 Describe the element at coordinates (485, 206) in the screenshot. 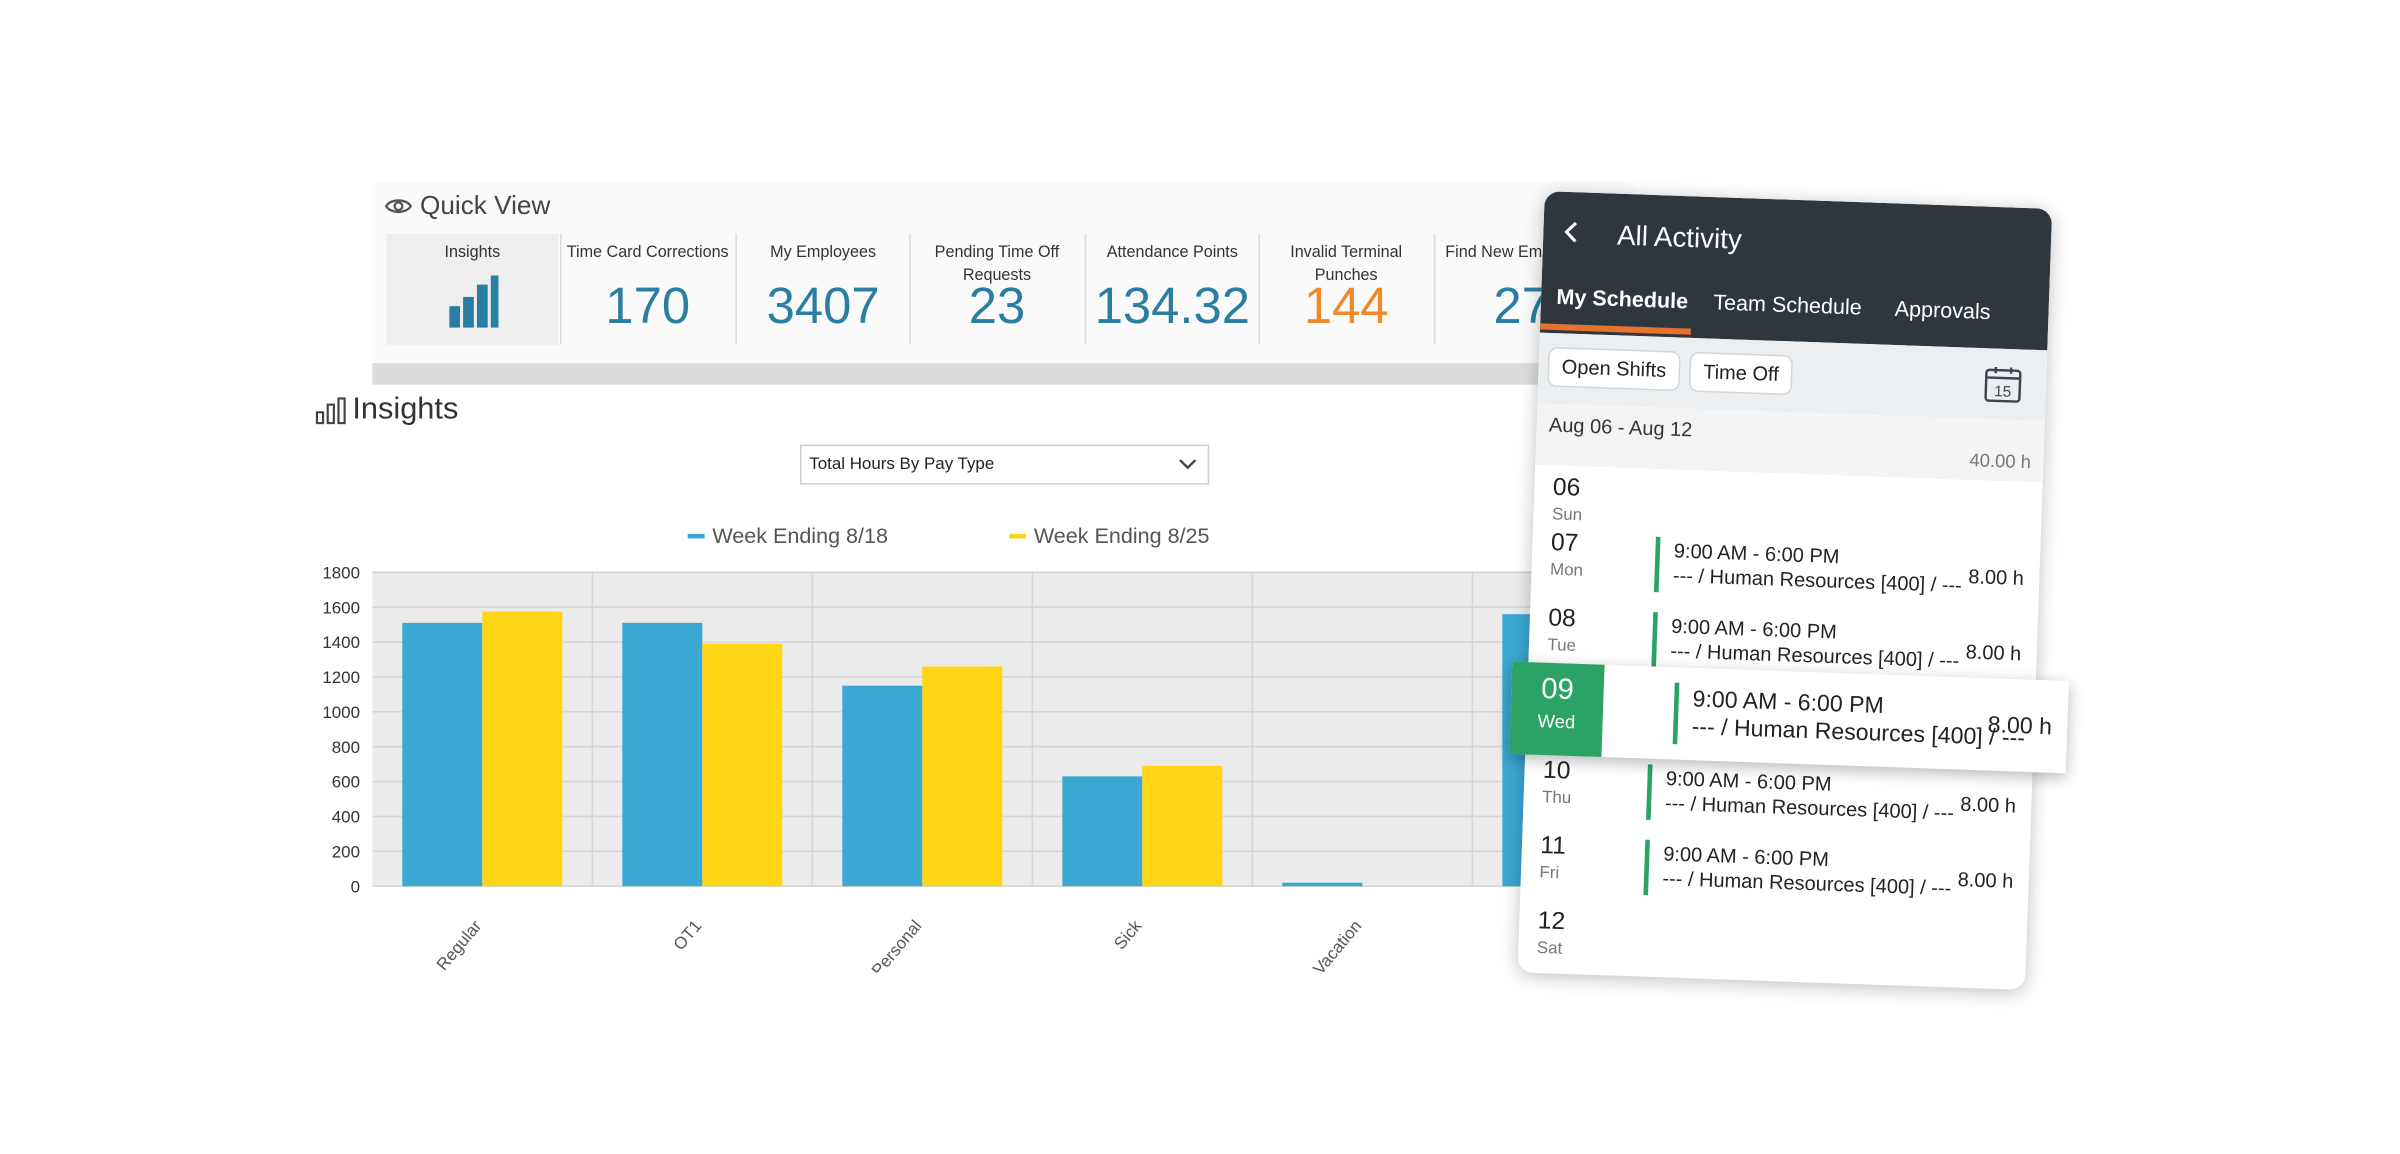

I see `quick-view-title: Quick View` at that location.